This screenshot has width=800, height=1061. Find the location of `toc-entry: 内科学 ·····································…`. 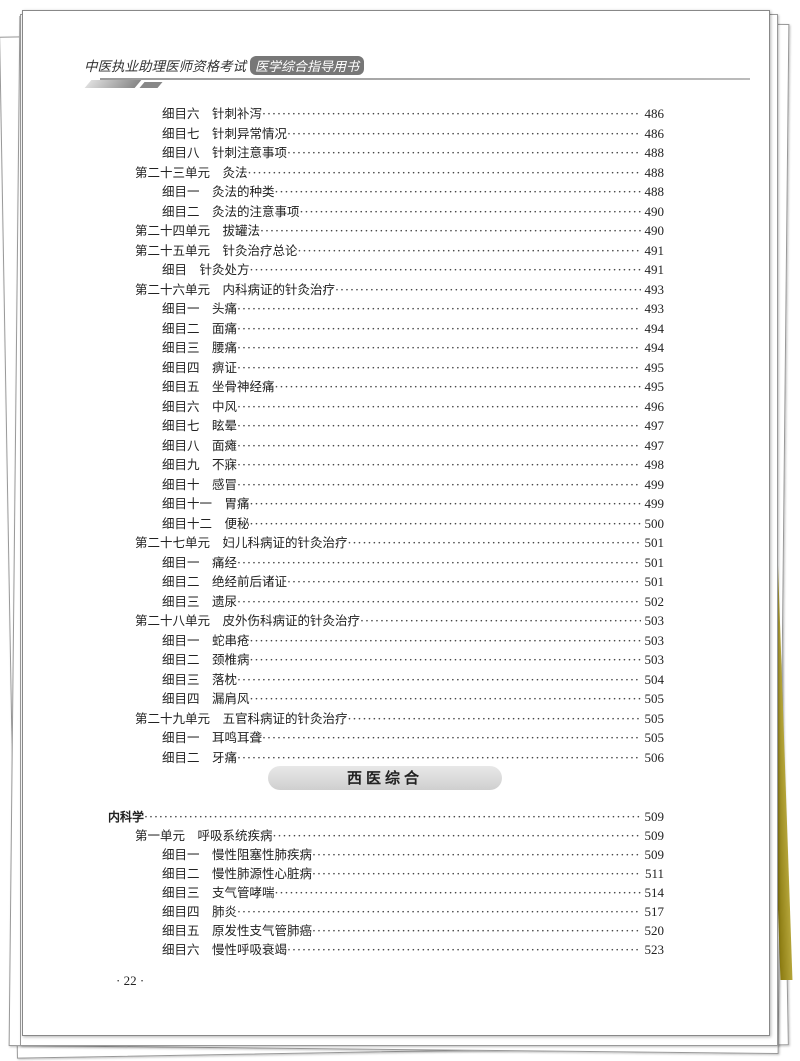

toc-entry: 内科学 ·····································… is located at coordinates (386, 816).